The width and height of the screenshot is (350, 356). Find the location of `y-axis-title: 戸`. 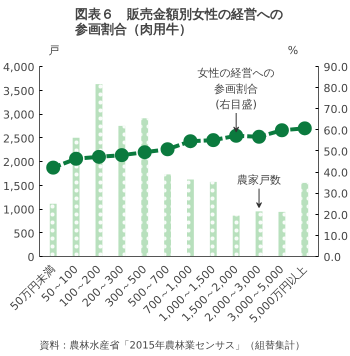

y-axis-title: 戸 is located at coordinates (54, 50).